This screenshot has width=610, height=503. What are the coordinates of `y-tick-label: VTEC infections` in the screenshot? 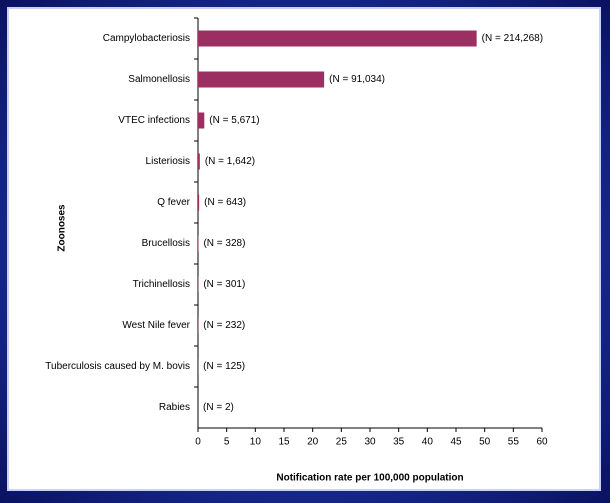 It's located at (154, 120).